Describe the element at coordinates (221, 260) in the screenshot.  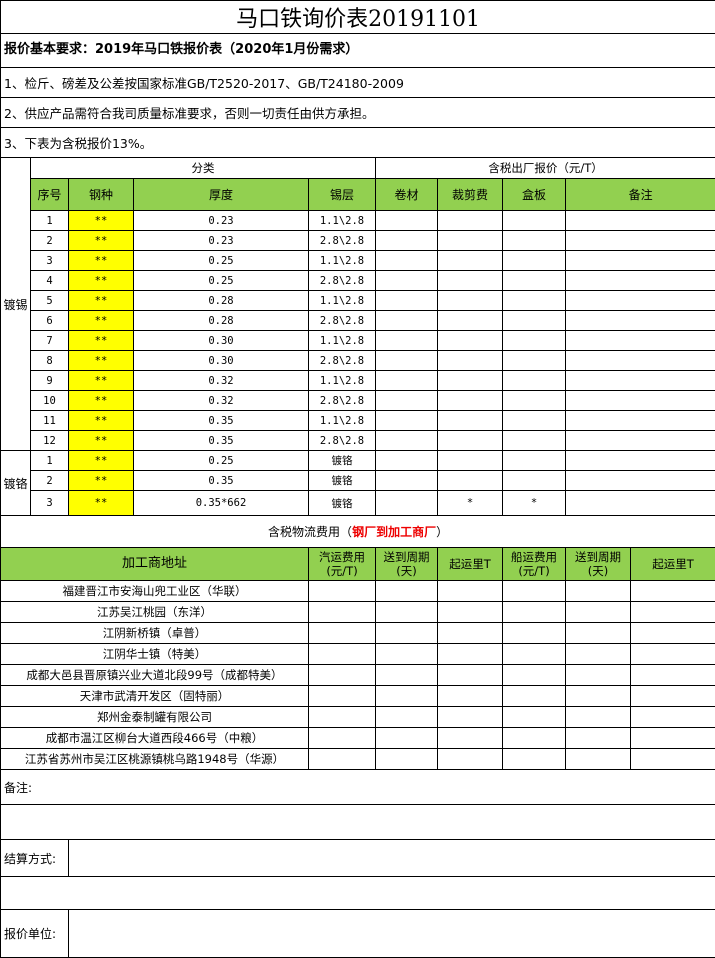
I see `cell-thickness: 0.25` at that location.